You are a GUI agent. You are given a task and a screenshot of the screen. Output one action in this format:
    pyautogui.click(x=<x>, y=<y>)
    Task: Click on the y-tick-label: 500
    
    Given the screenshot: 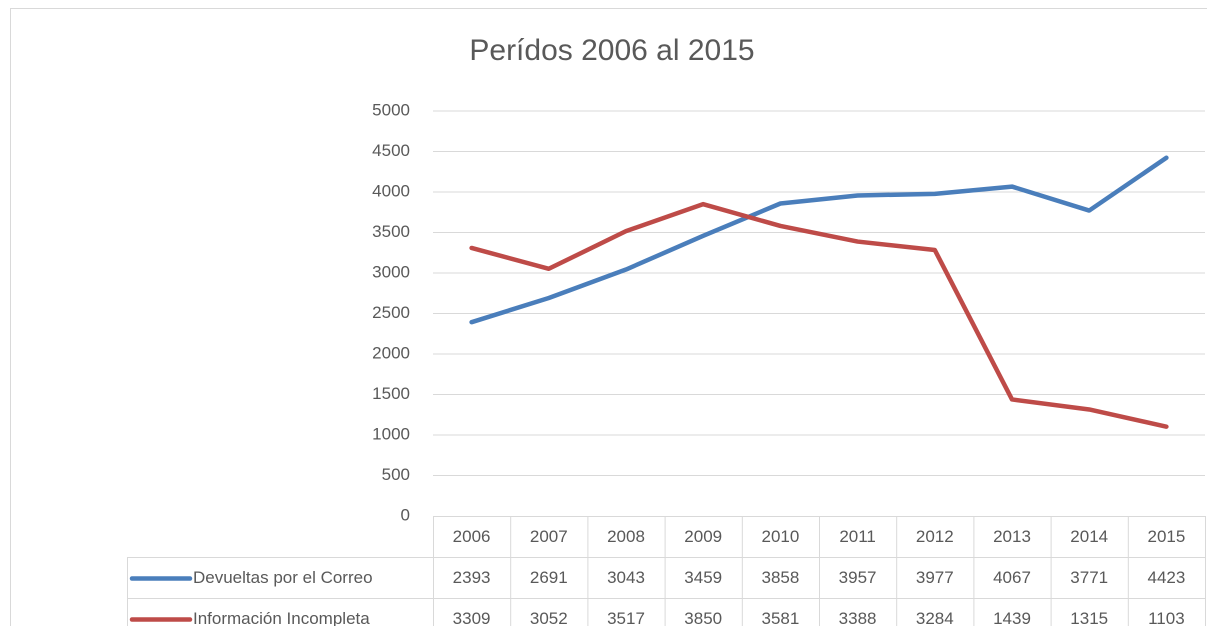 What is the action you would take?
    pyautogui.click(x=396, y=474)
    